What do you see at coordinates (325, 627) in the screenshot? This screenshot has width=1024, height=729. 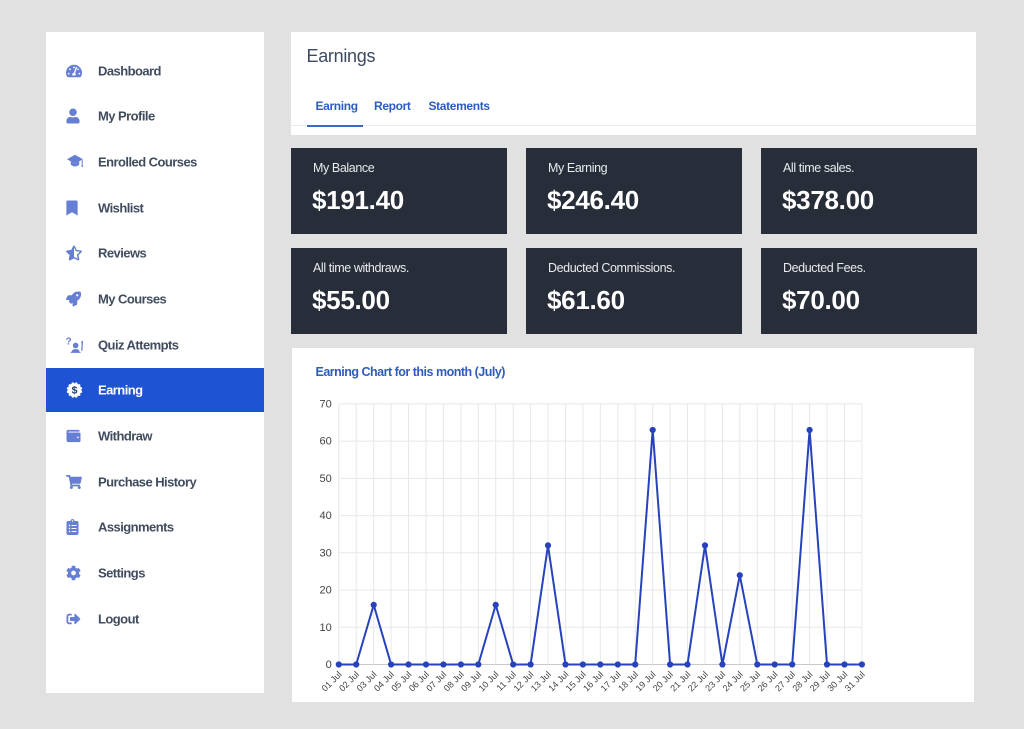 I see `svg-text: 10` at bounding box center [325, 627].